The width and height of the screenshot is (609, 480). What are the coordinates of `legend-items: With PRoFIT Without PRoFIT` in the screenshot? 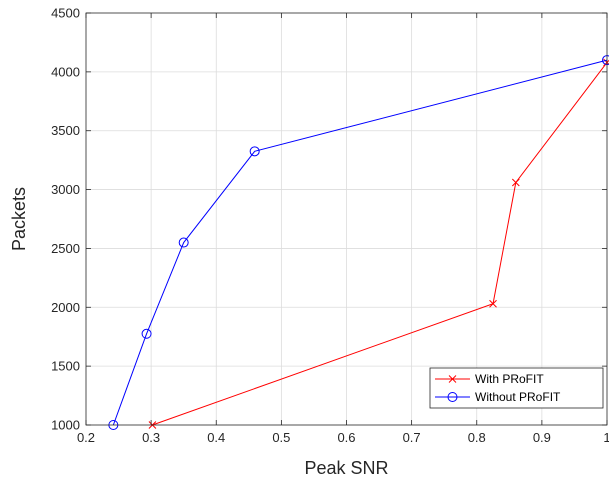 It's located at (498, 388).